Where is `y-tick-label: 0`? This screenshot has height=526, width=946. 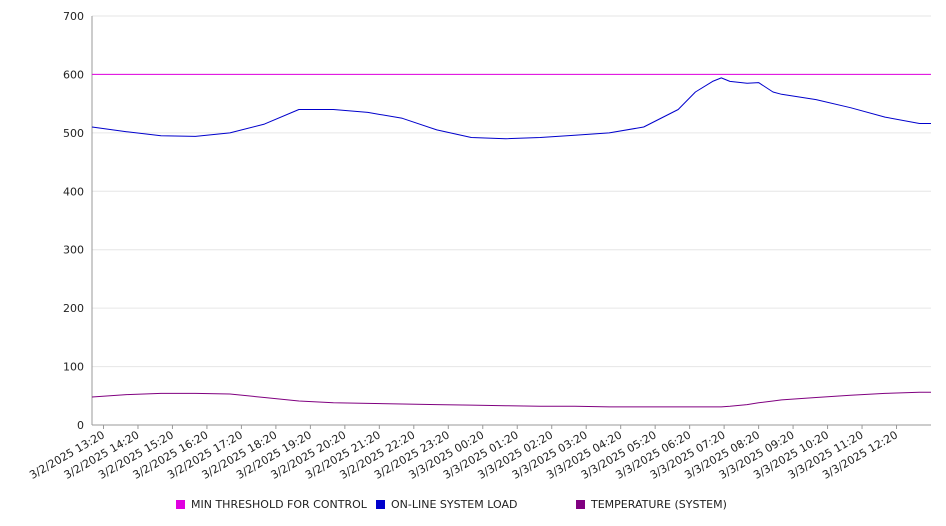
y-tick-label: 0 is located at coordinates (80, 425).